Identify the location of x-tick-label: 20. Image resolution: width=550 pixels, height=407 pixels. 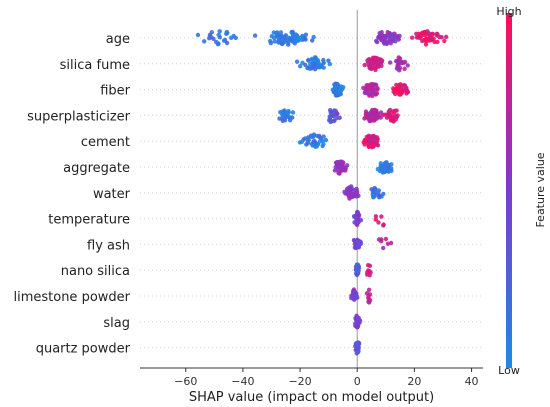
(414, 381).